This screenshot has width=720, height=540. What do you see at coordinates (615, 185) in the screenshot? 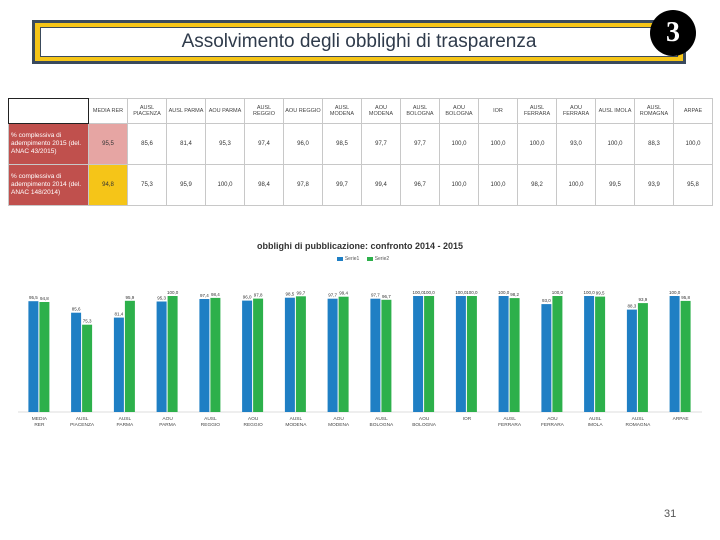
I see `table-cell: 99,5` at bounding box center [615, 185].